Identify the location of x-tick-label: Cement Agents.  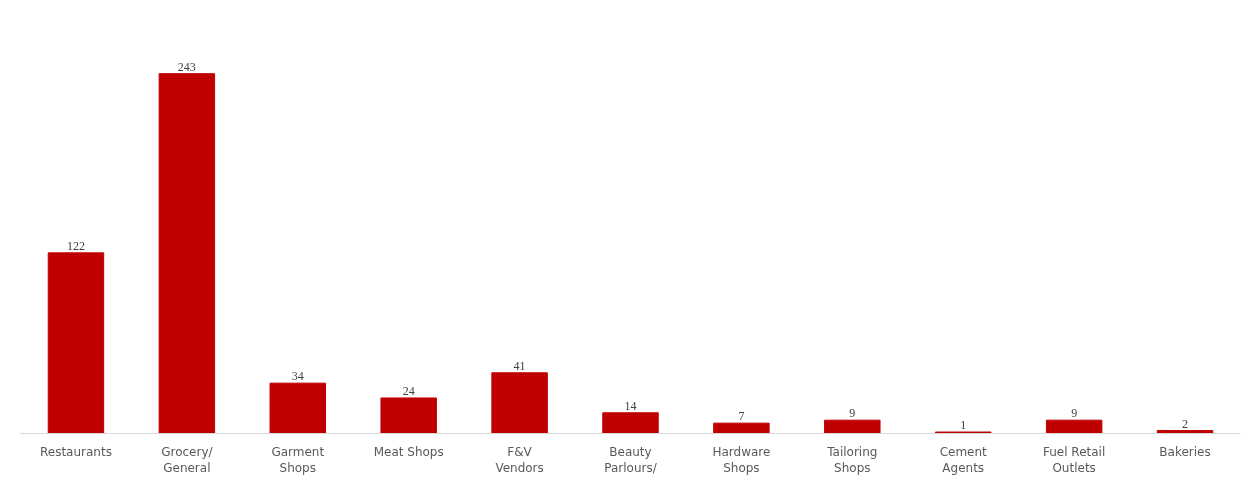
(963, 460).